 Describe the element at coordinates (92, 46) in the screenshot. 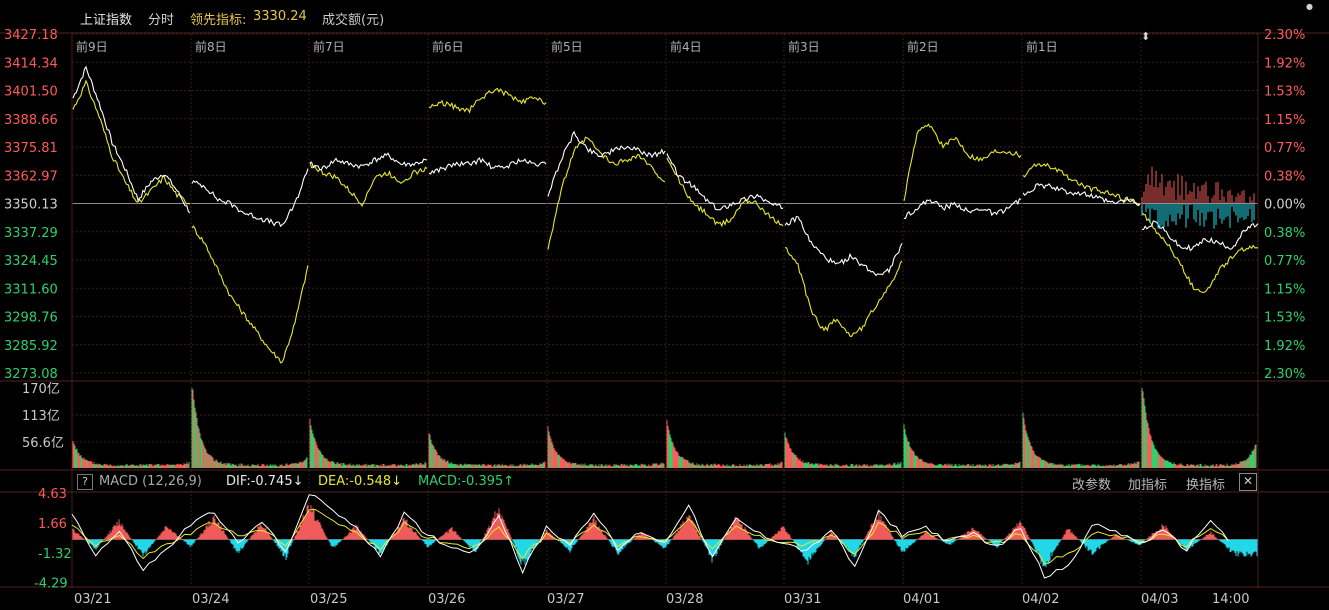

I see `day-label: 前9日` at that location.